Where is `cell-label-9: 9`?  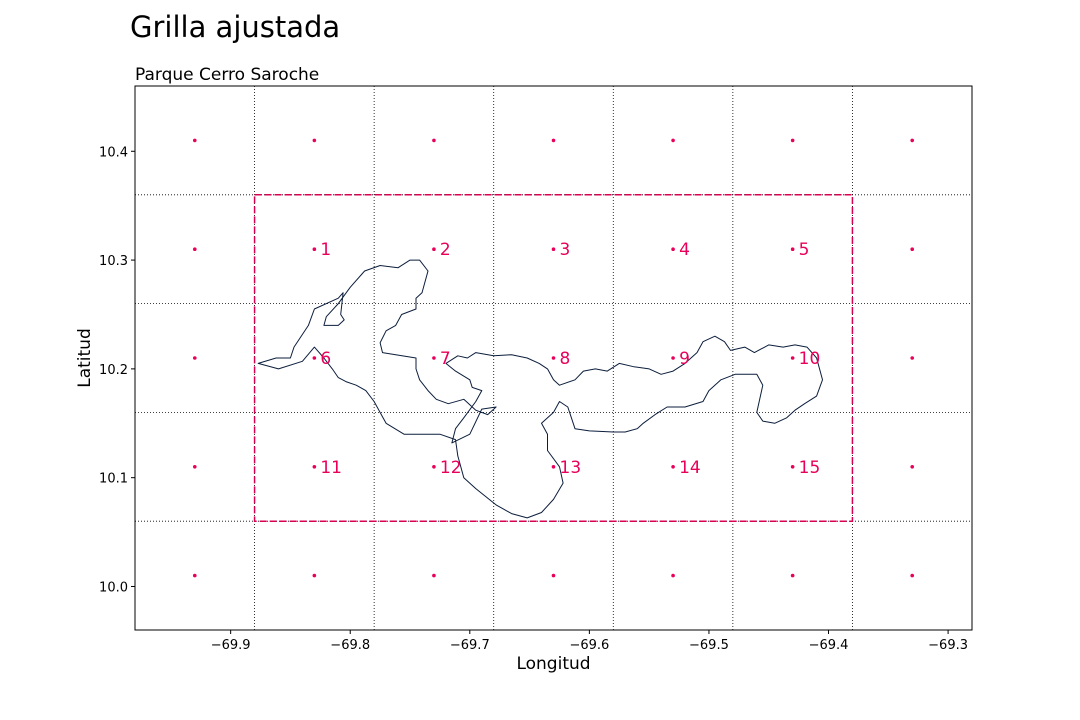
cell-label-9: 9 is located at coordinates (684, 359).